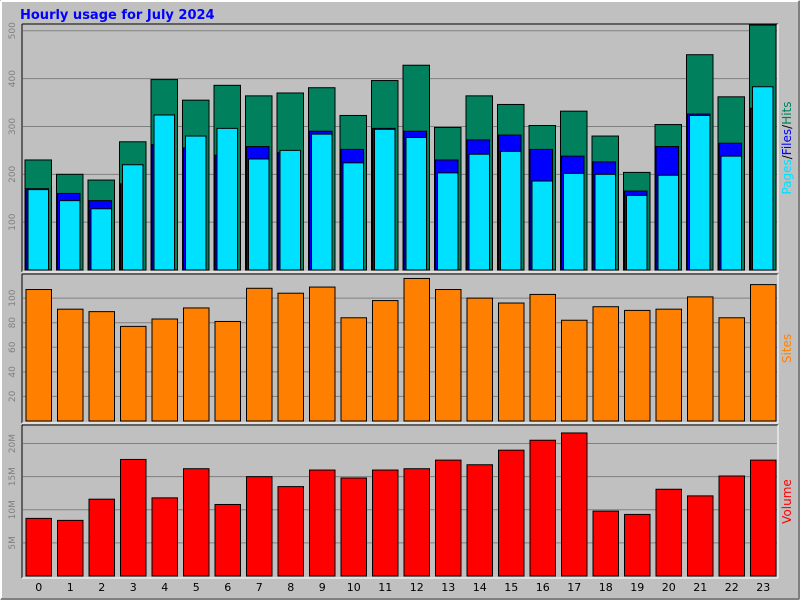 The width and height of the screenshot is (800, 600). I want to click on x-tick-label: 17, so click(574, 587).